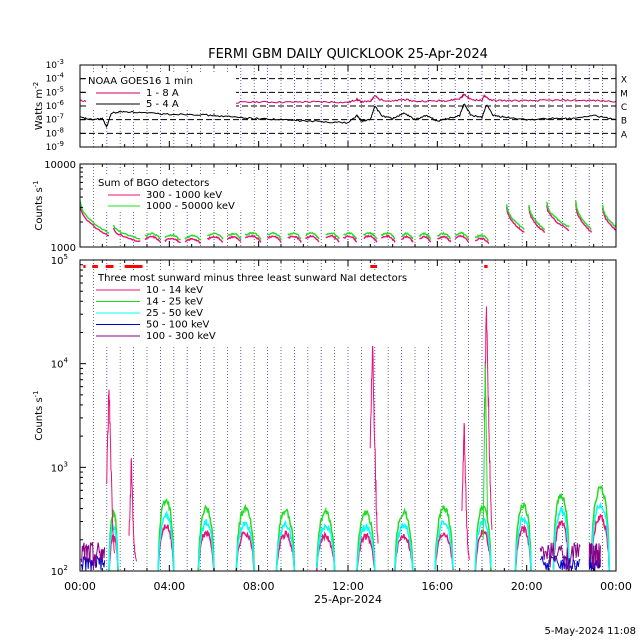  I want to click on class-label-C: C, so click(624, 108).